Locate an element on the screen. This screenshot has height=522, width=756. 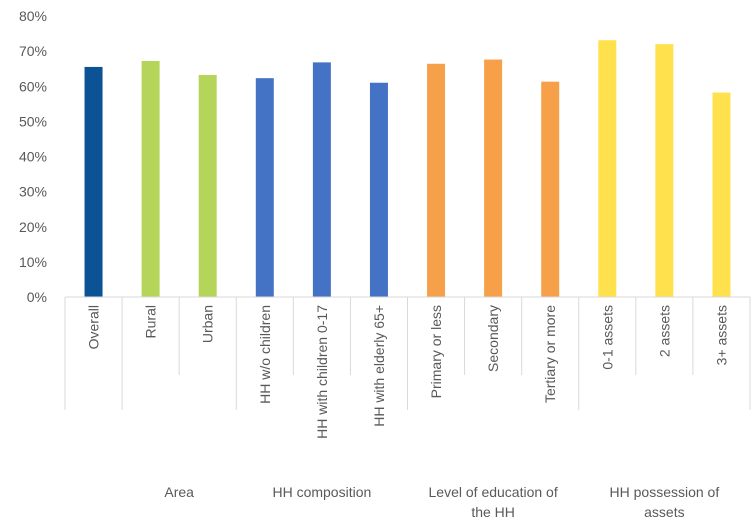
x-tick-label: 0-1 assets is located at coordinates (607, 337).